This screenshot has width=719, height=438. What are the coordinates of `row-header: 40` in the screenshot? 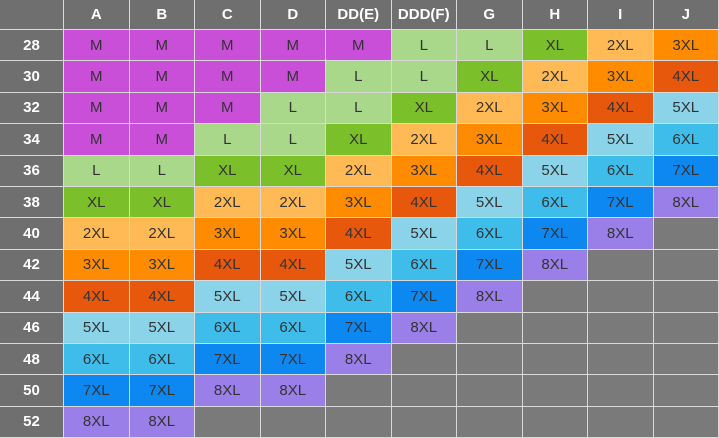 It's located at (32, 234).